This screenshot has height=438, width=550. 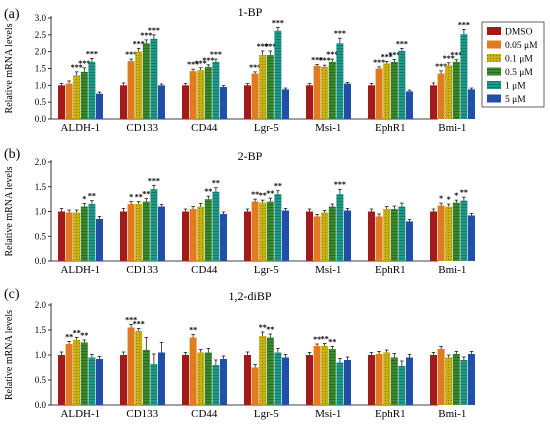 I want to click on y-tick-label: 2.0, so click(x=41, y=52).